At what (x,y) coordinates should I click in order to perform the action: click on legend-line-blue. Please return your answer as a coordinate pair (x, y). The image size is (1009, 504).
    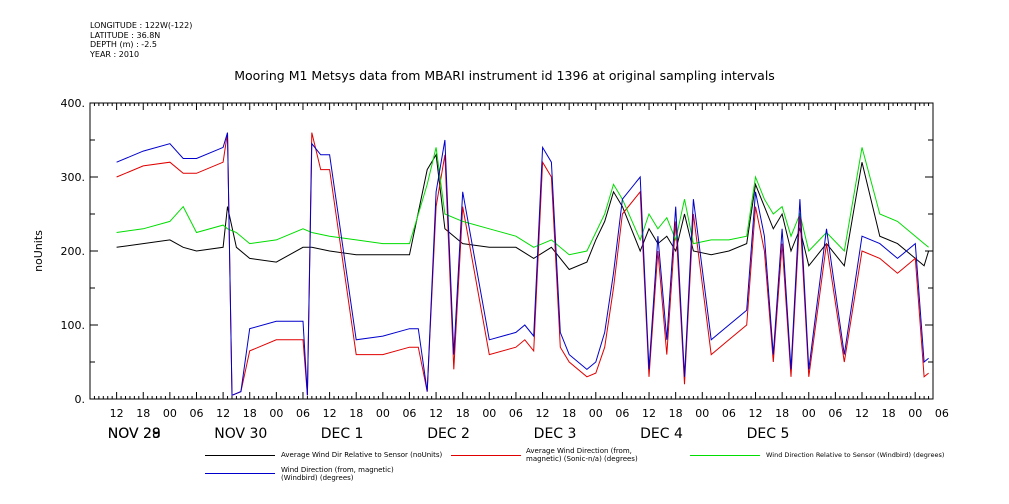
    Looking at the image, I should click on (240, 473).